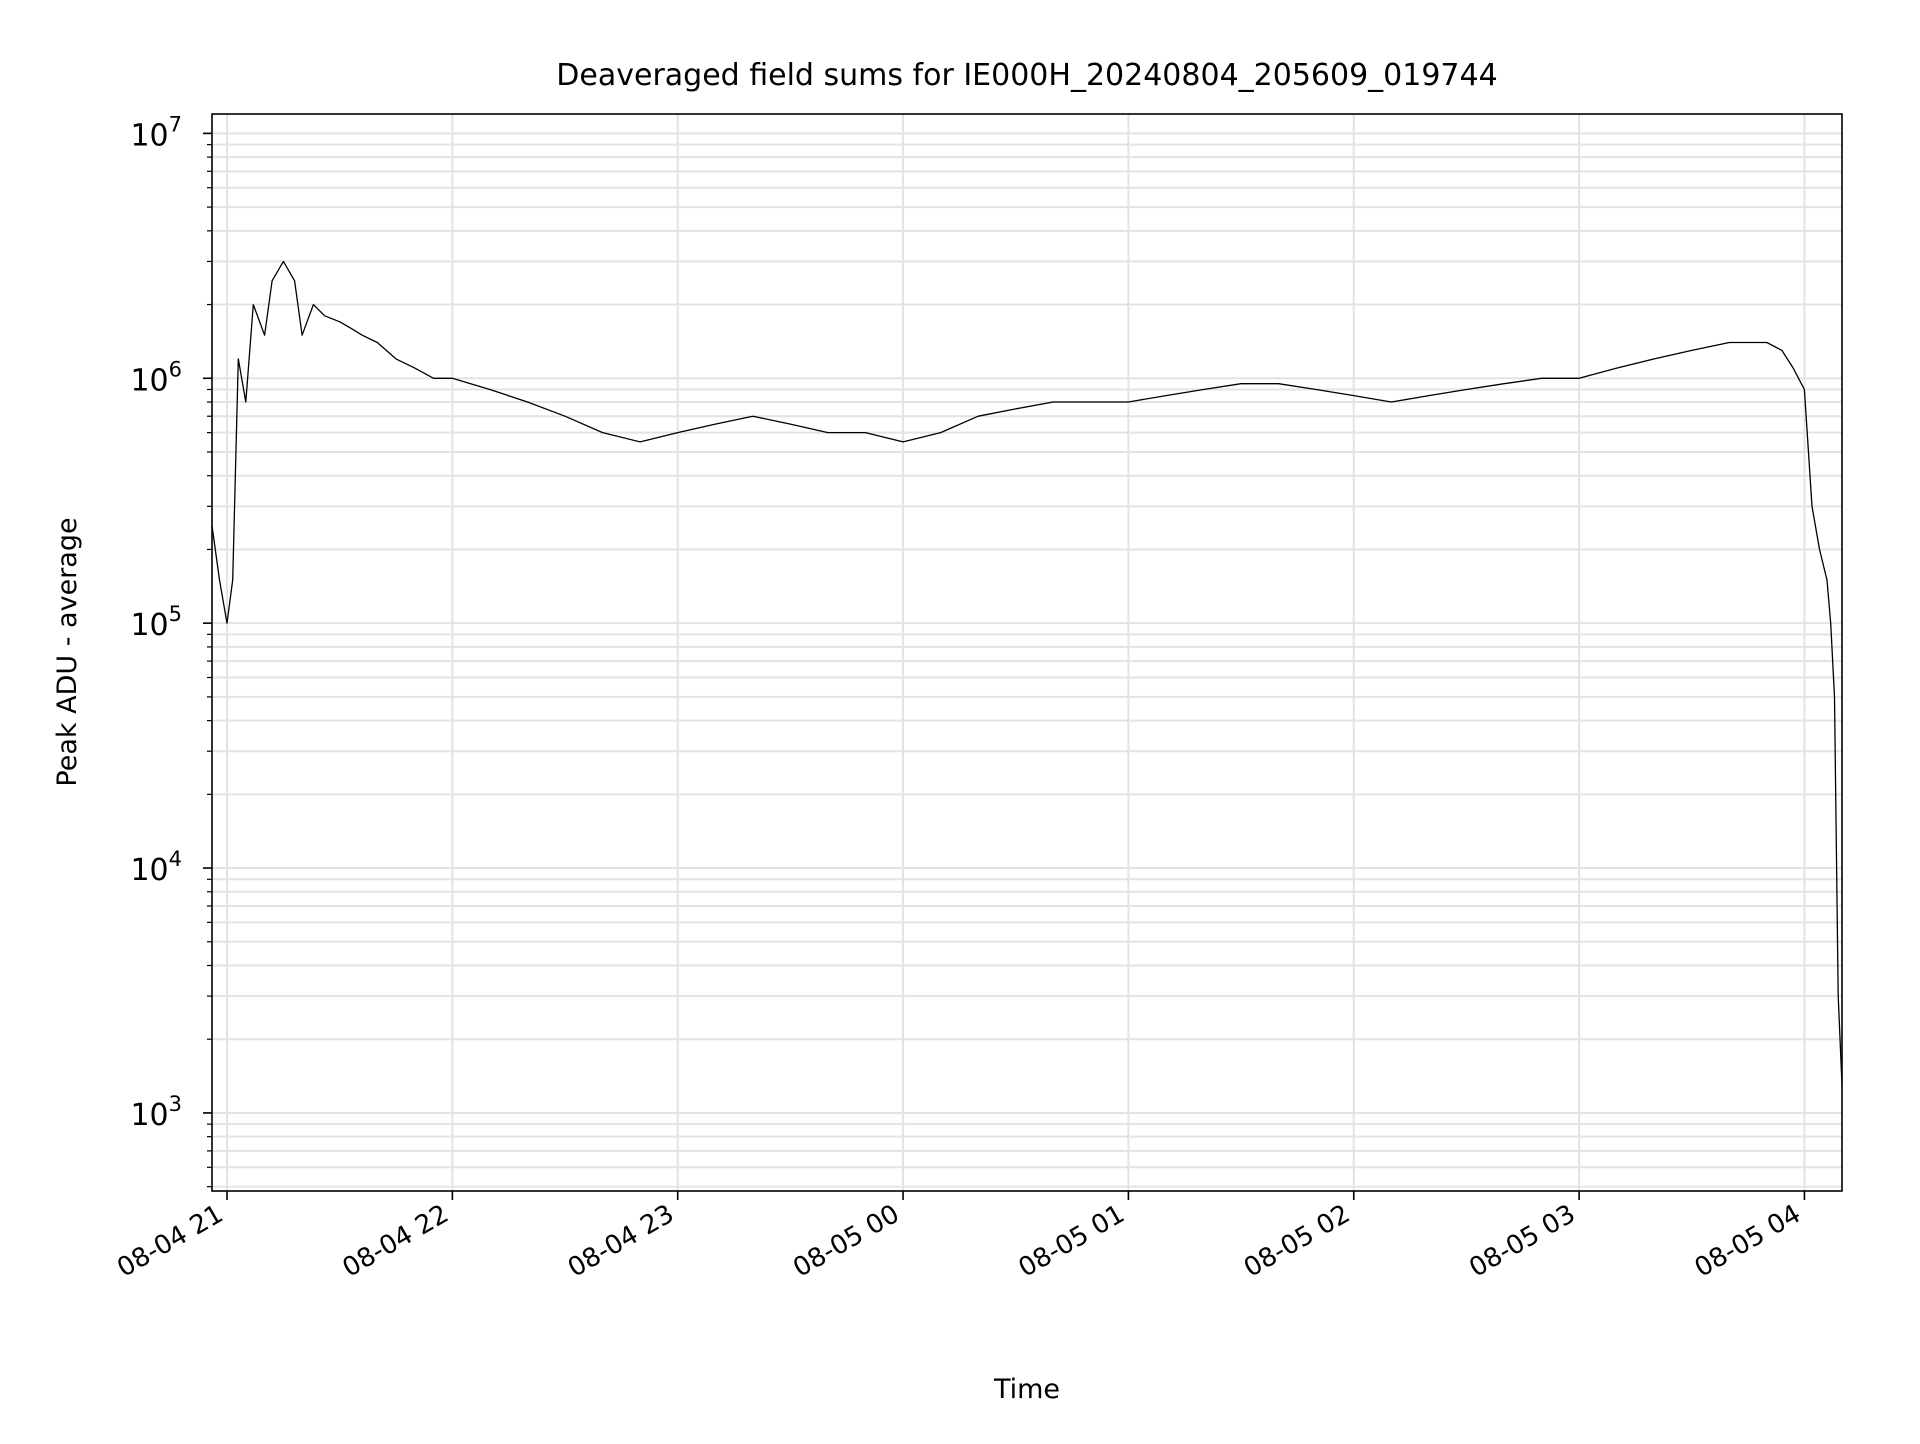 The image size is (1920, 1444). I want to click on y-tick-label: 10⁶, so click(156, 377).